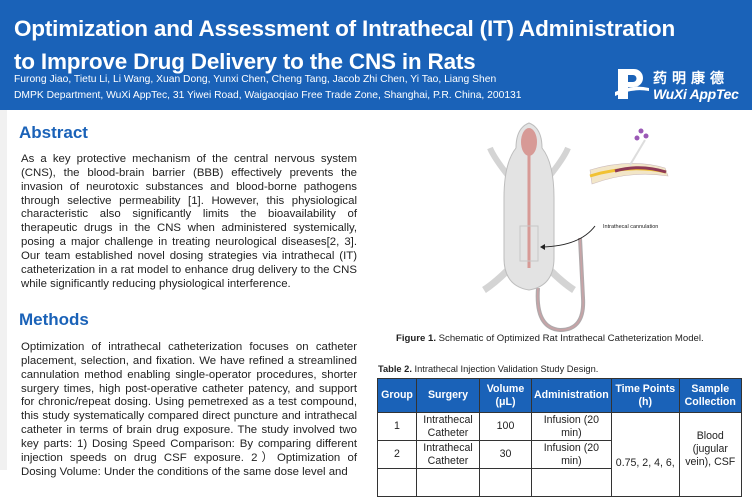 The image size is (752, 497). I want to click on logo-english: WuXi AppTec, so click(696, 94).